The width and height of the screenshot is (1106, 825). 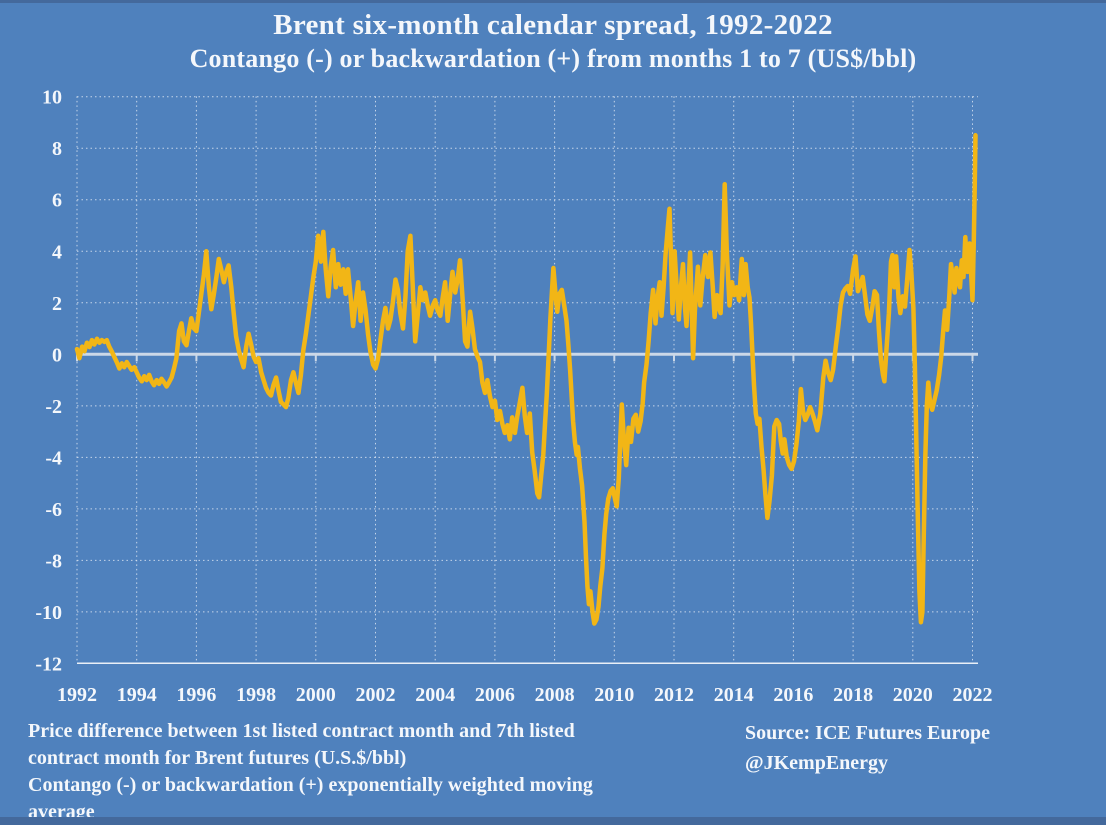 I want to click on y-tick-label--12: -12, so click(x=48, y=664).